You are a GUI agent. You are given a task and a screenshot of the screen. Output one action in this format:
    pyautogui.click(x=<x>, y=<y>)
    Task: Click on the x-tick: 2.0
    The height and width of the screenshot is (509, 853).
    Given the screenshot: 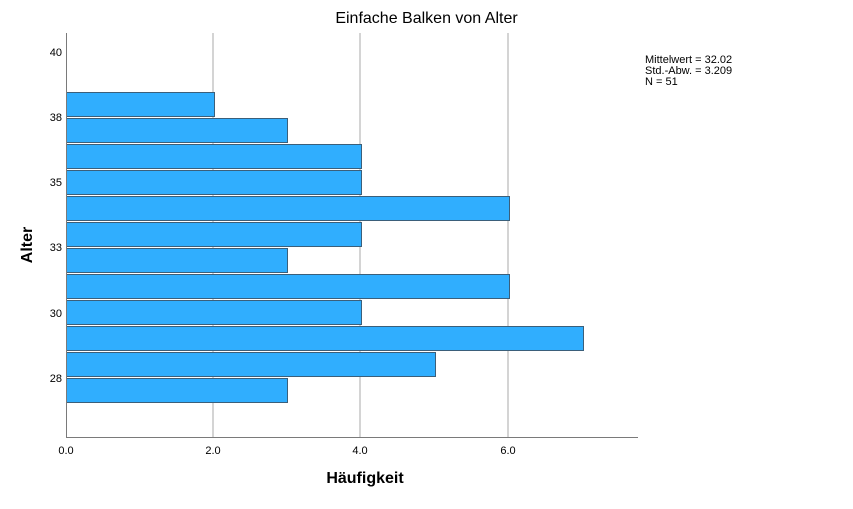 What is the action you would take?
    pyautogui.click(x=213, y=451)
    